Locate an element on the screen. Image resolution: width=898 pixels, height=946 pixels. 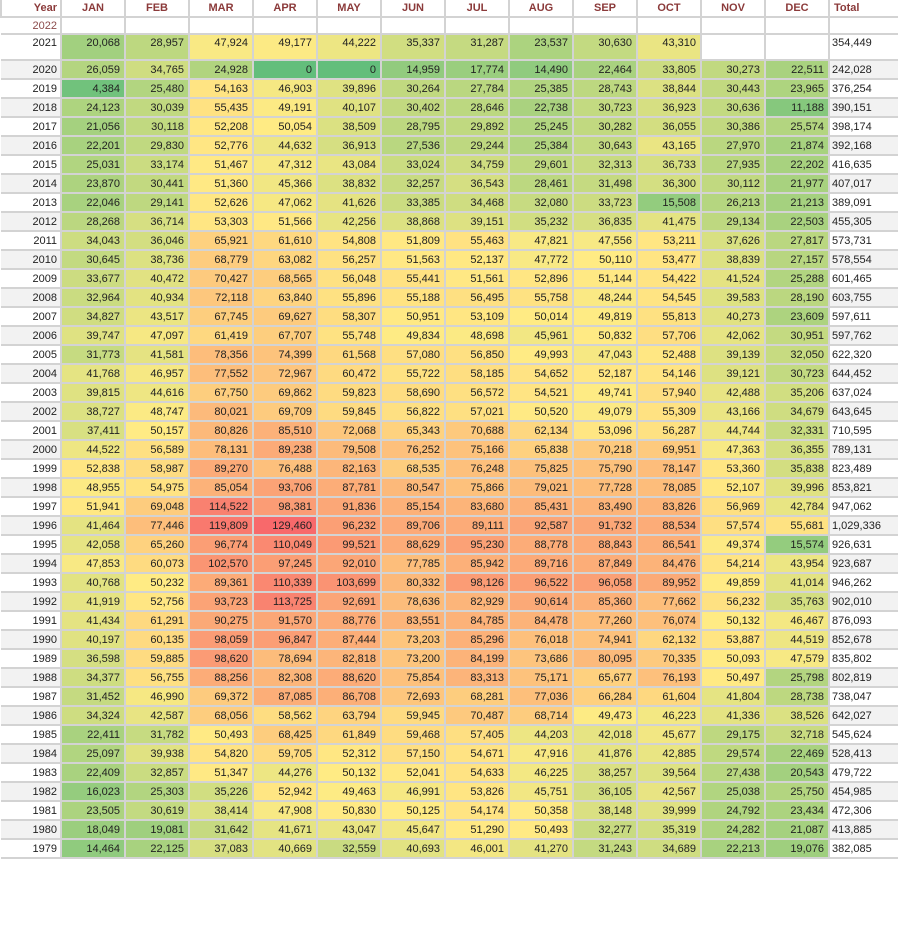
month-cell-nov: 39,583 is located at coordinates (733, 297).